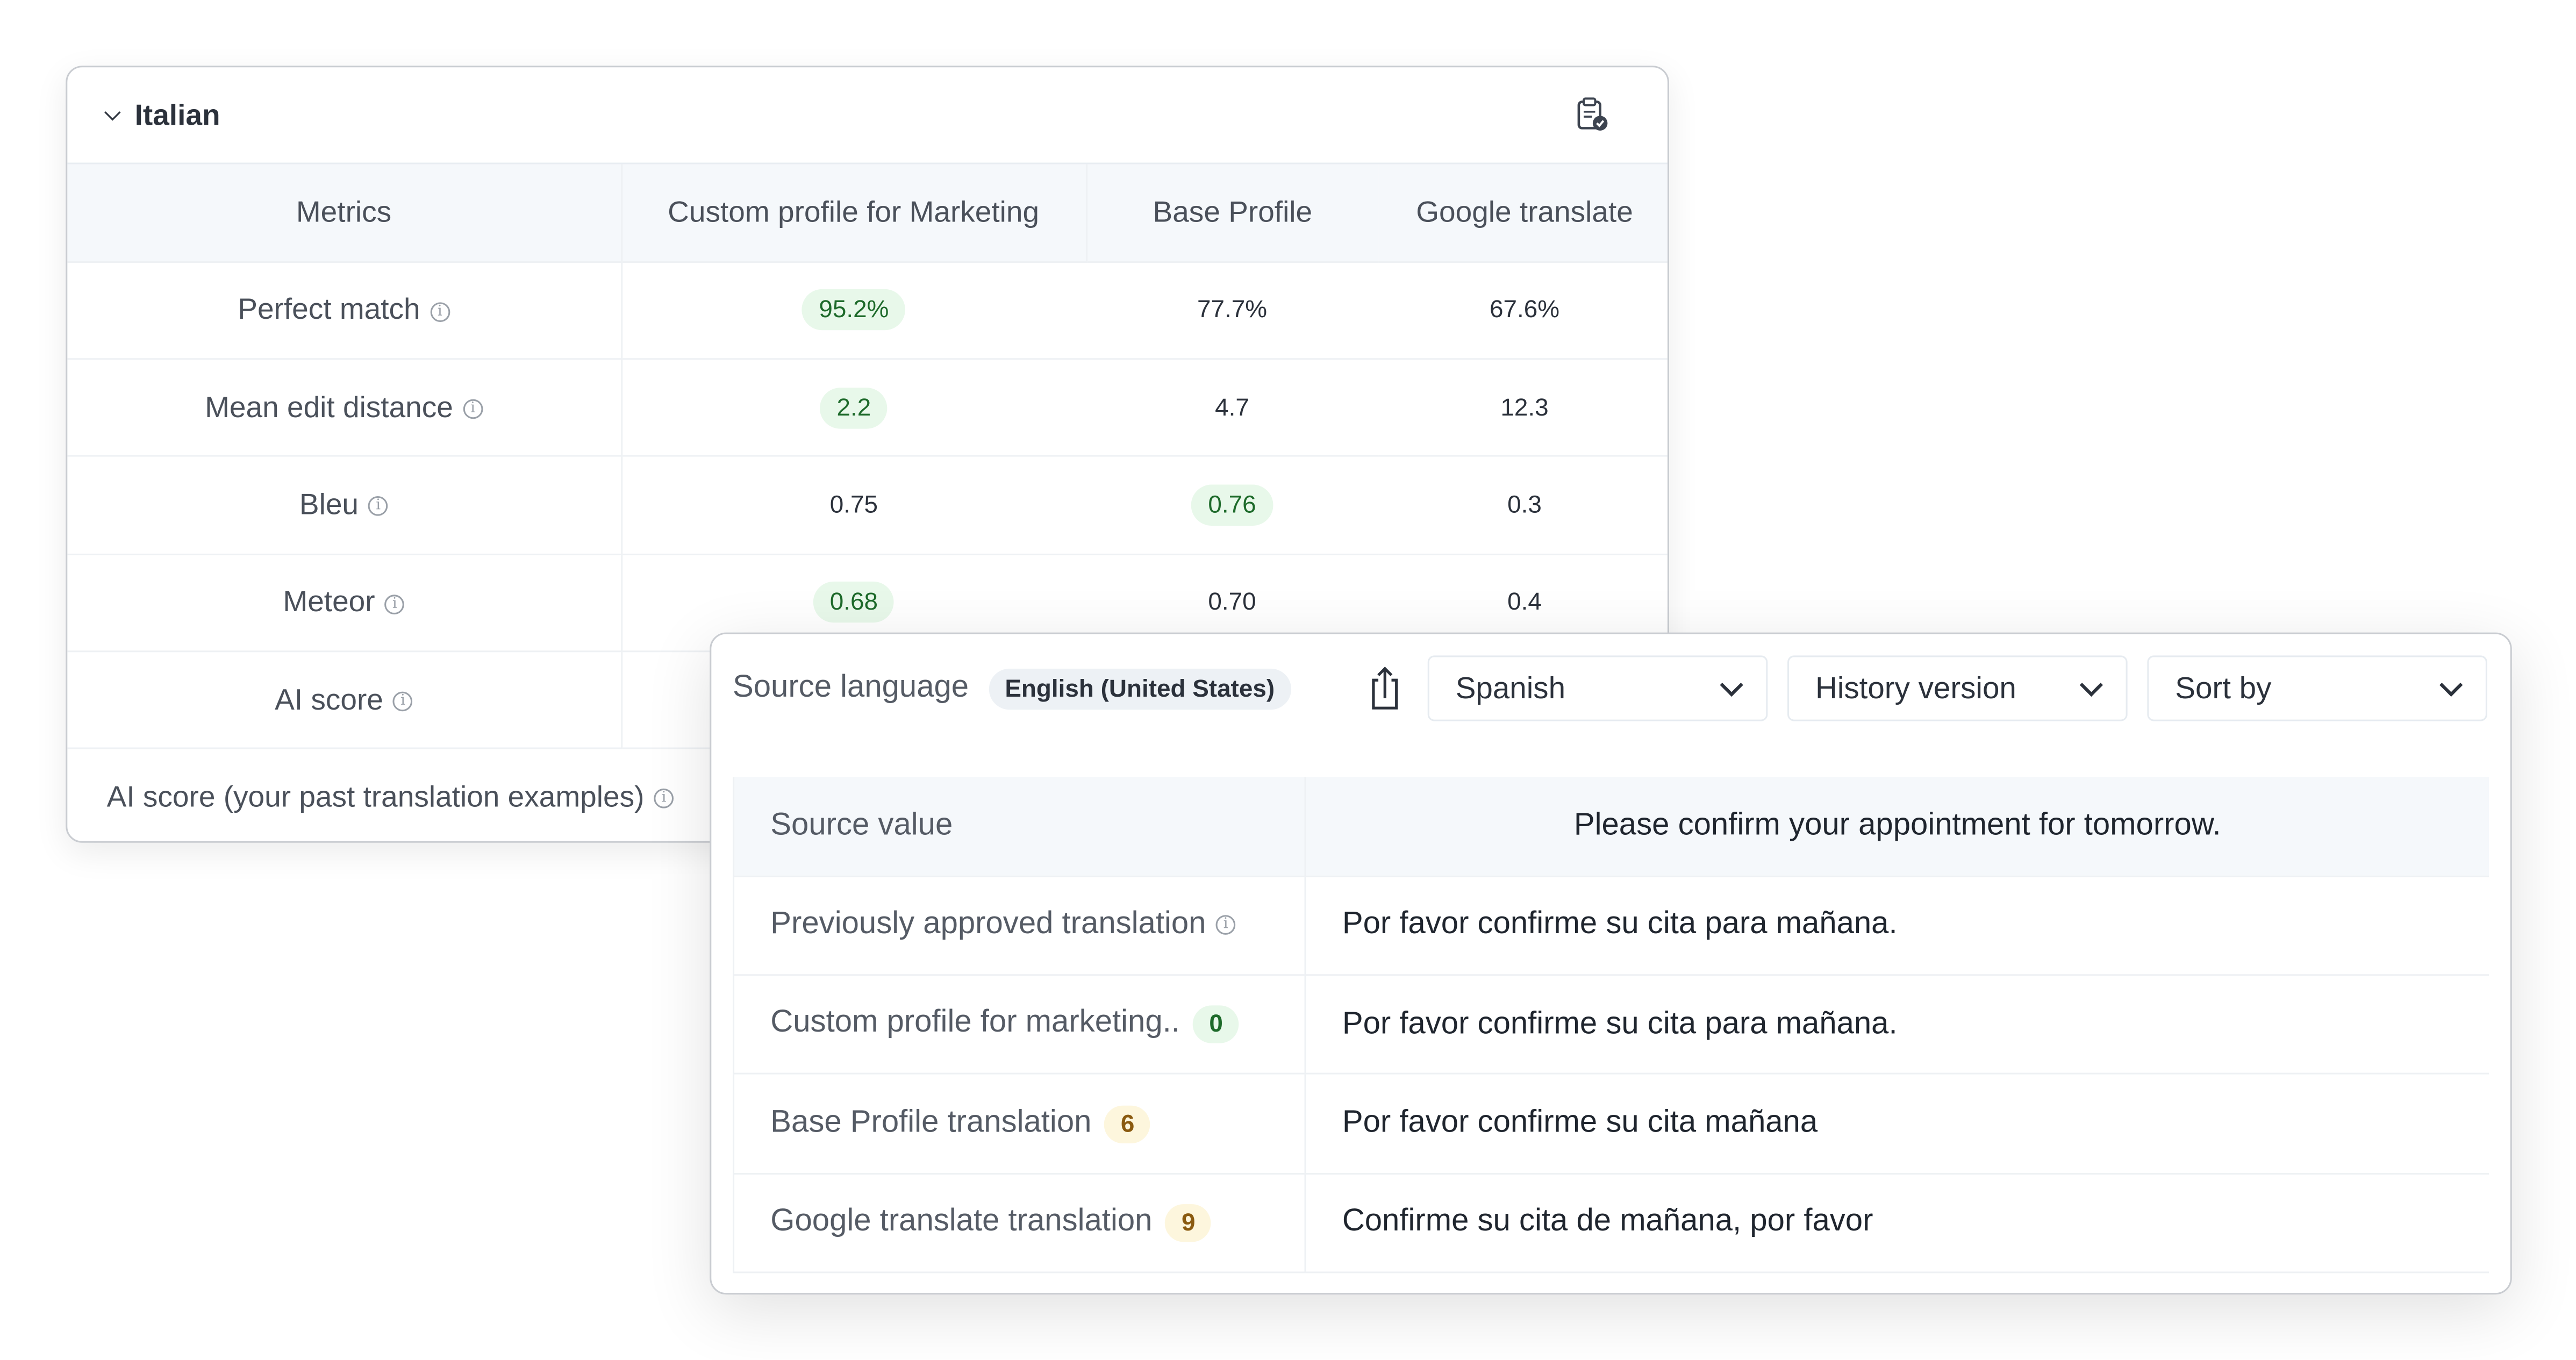  What do you see at coordinates (2317, 688) in the screenshot?
I see `sort-by-dropdown: Sort by` at bounding box center [2317, 688].